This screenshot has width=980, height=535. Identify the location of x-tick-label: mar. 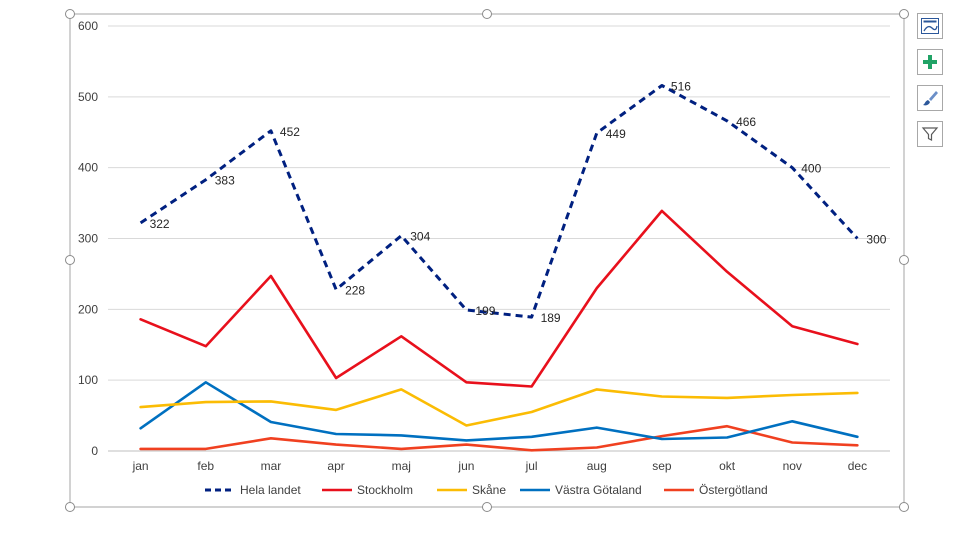
(271, 466).